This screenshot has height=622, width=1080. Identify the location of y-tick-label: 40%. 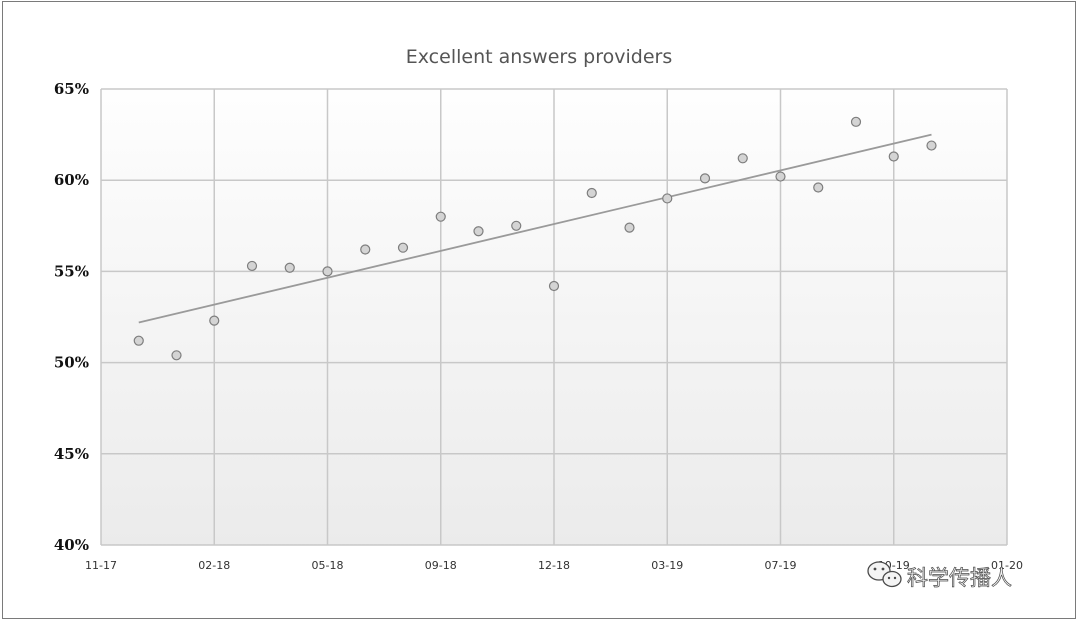
(71, 545).